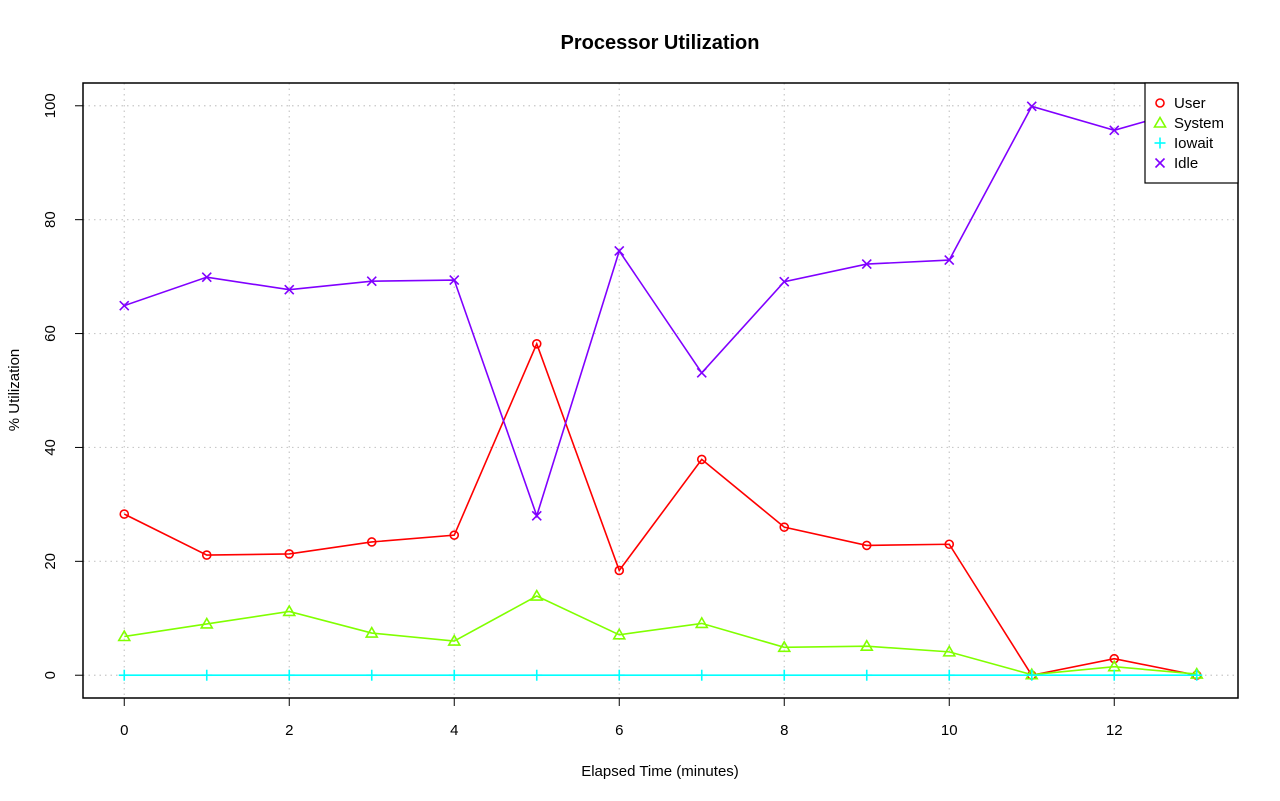 This screenshot has height=801, width=1280. What do you see at coordinates (784, 730) in the screenshot?
I see `x-tick-label: 8` at bounding box center [784, 730].